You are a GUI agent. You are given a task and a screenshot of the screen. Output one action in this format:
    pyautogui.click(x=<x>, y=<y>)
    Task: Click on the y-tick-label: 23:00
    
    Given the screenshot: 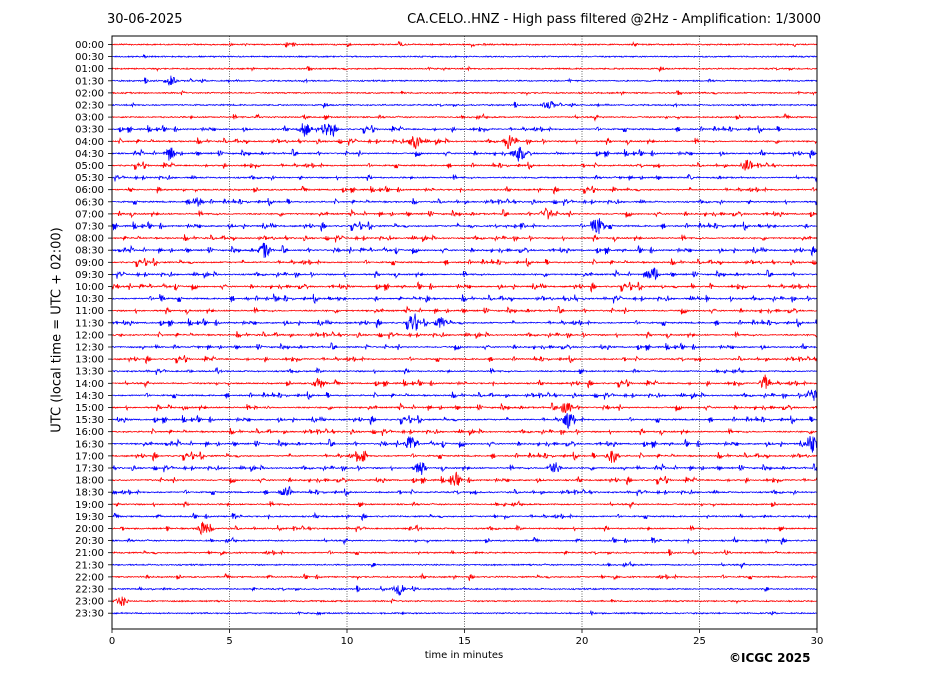 What is the action you would take?
    pyautogui.click(x=89, y=602)
    